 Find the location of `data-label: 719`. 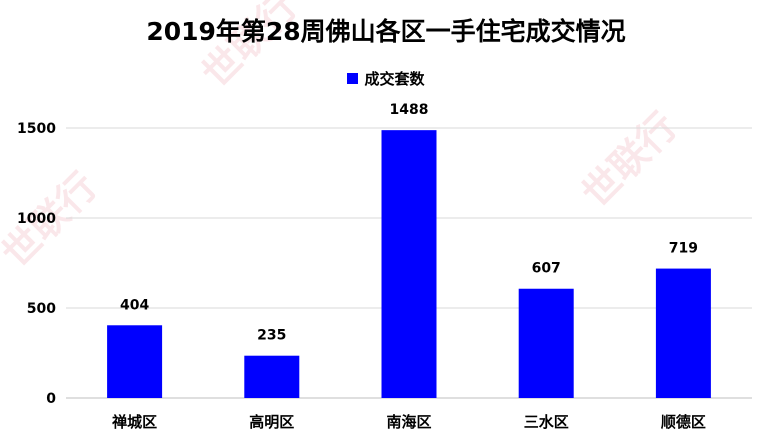

data-label: 719 is located at coordinates (683, 249).